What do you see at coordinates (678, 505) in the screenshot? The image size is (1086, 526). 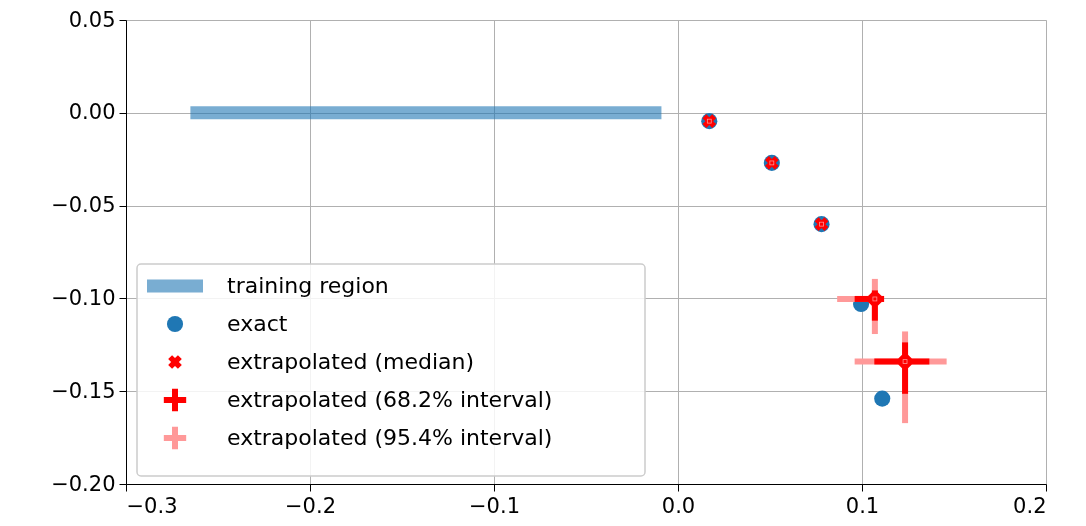 I see `x-tick-label: 0.0` at bounding box center [678, 505].